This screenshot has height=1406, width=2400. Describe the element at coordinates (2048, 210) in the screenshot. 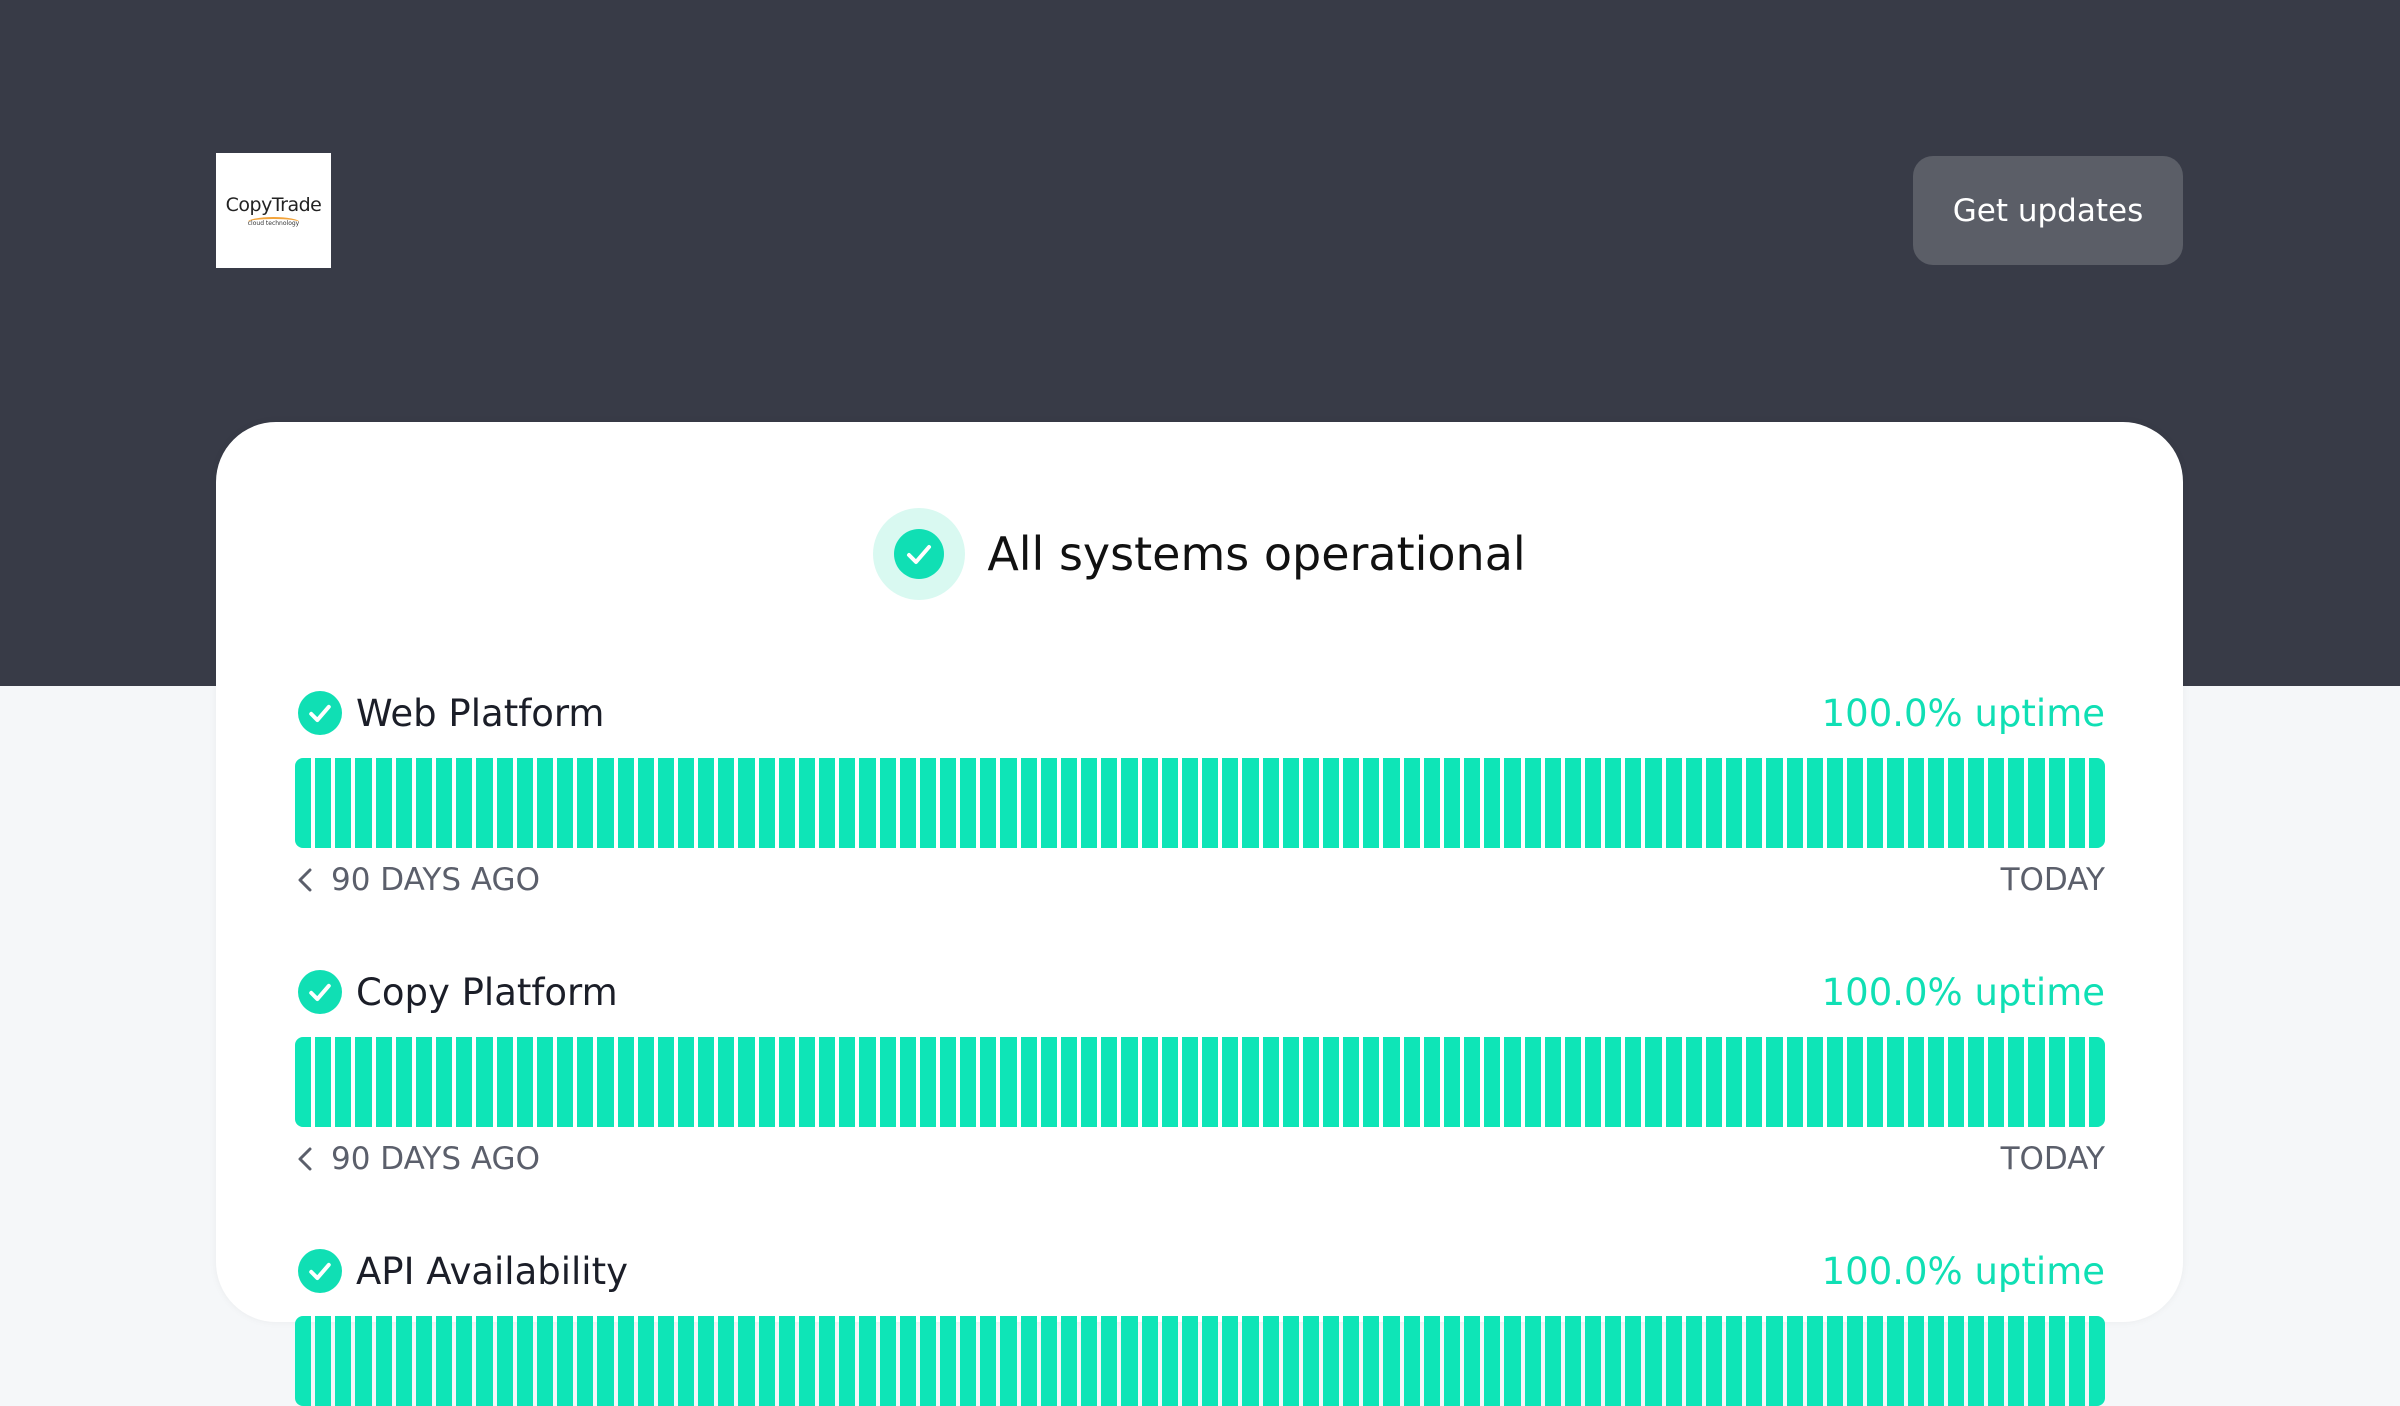

I see `get-updates-button: Get updates` at that location.